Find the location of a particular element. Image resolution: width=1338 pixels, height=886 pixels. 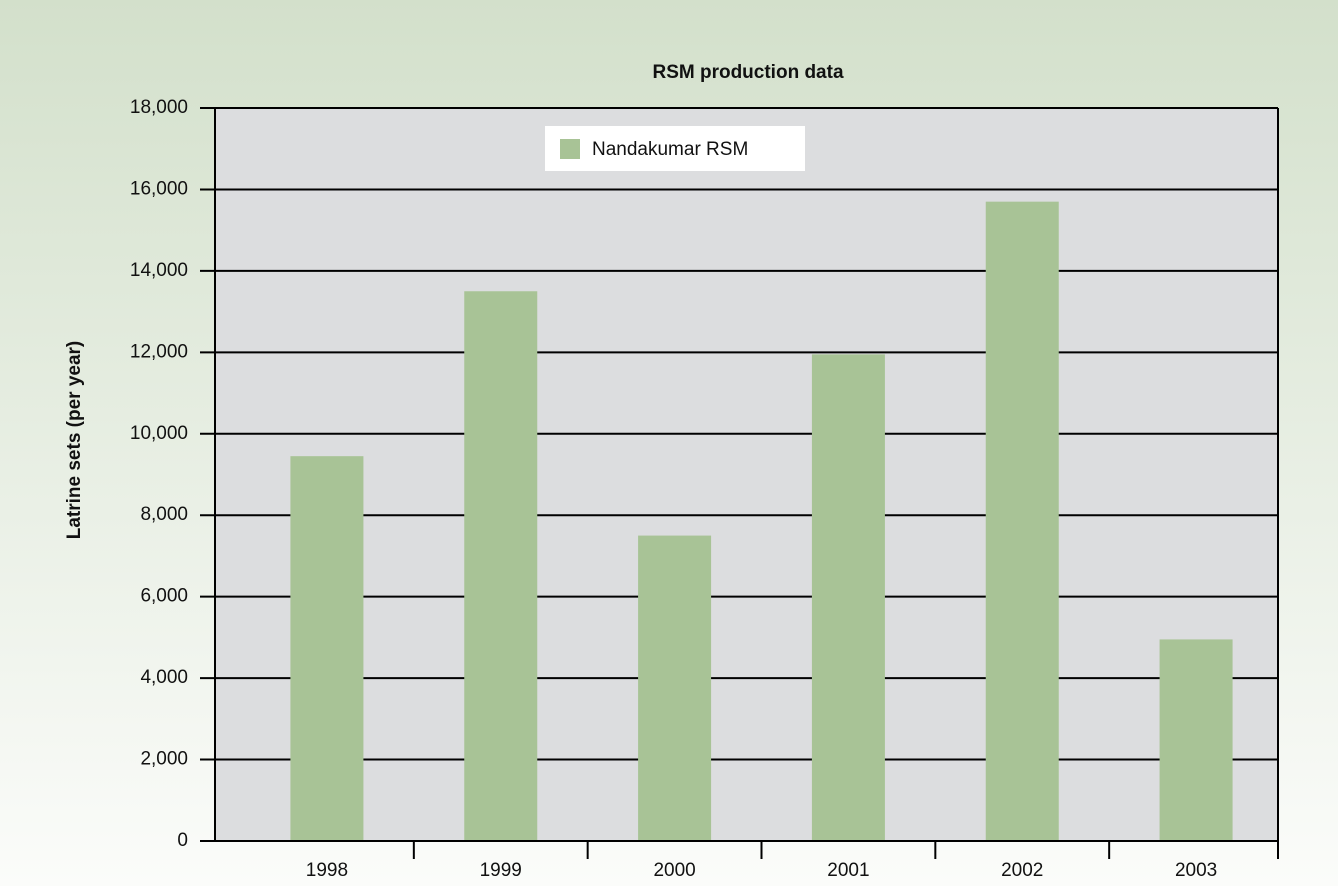

x-tick-label: 1999 is located at coordinates (501, 870).